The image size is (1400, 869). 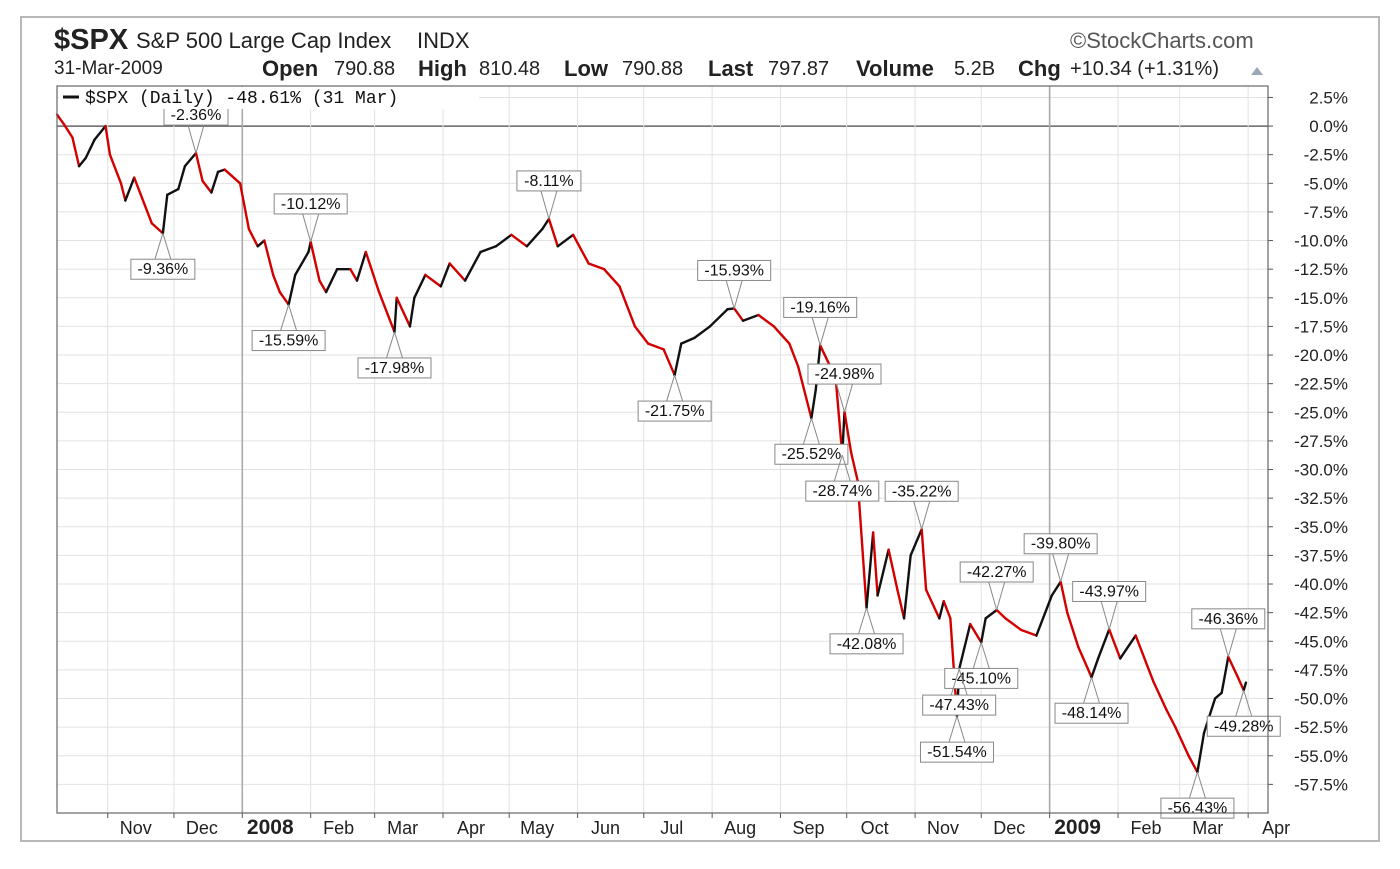 I want to click on y-tick-label: -45.0%, so click(x=1321, y=641).